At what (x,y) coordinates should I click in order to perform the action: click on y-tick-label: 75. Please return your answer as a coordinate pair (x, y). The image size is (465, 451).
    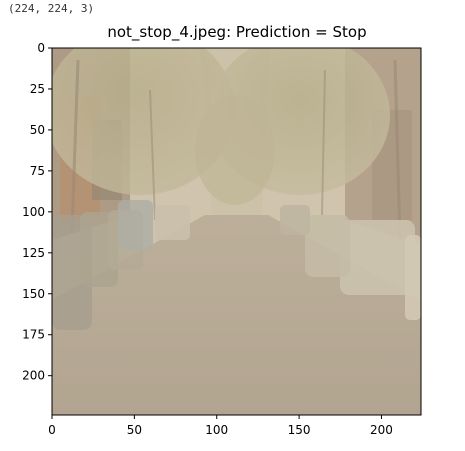
    Looking at the image, I should click on (37, 171).